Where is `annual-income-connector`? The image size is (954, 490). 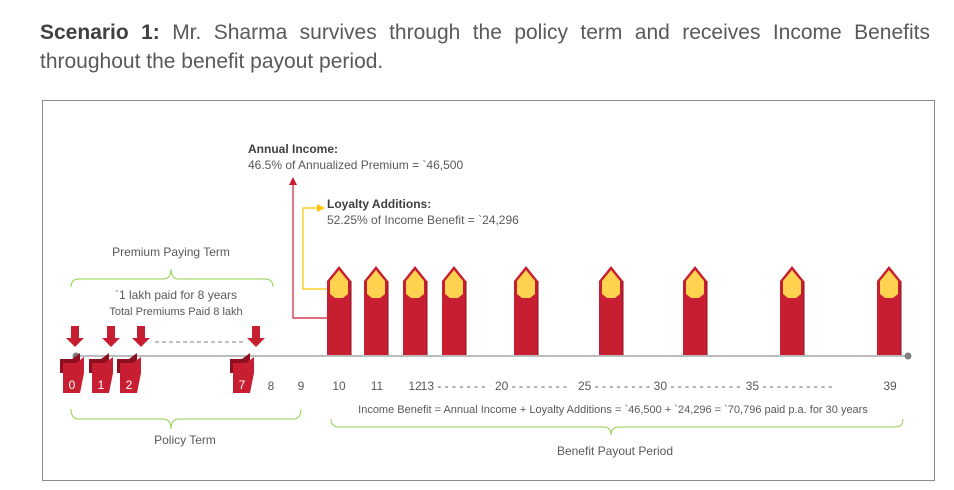
annual-income-connector is located at coordinates (309, 250).